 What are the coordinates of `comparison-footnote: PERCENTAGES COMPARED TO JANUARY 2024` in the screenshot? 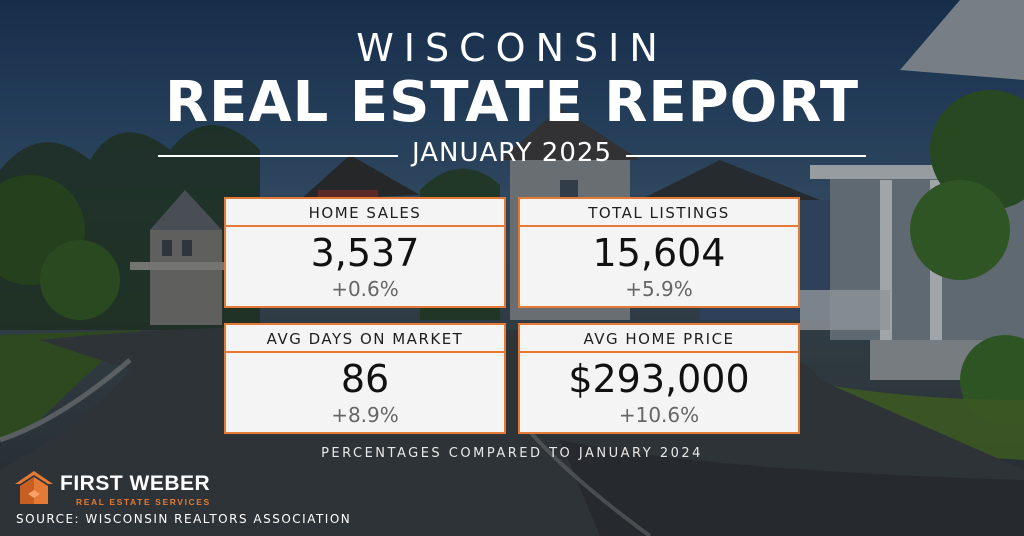 It's located at (512, 453).